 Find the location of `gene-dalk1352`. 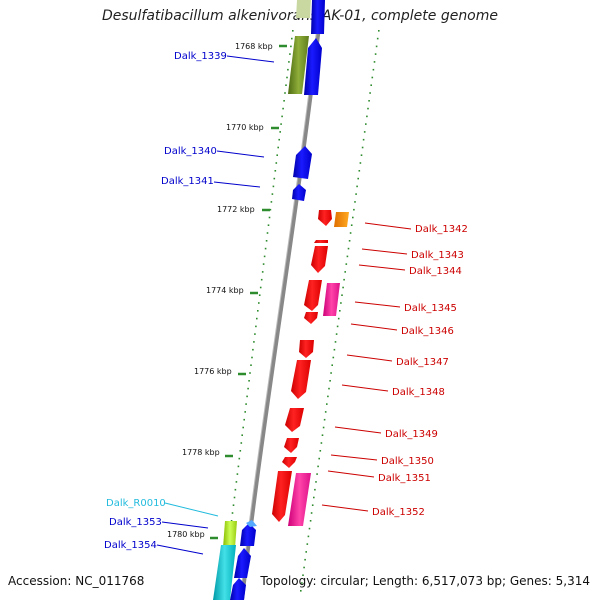

gene-dalk1352 is located at coordinates (282, 496).